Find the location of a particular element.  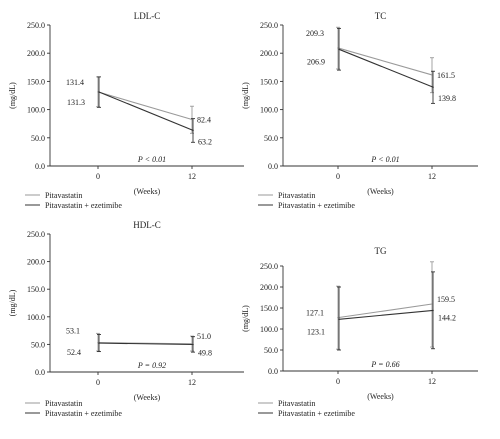

data-label: 139.8 is located at coordinates (447, 98).